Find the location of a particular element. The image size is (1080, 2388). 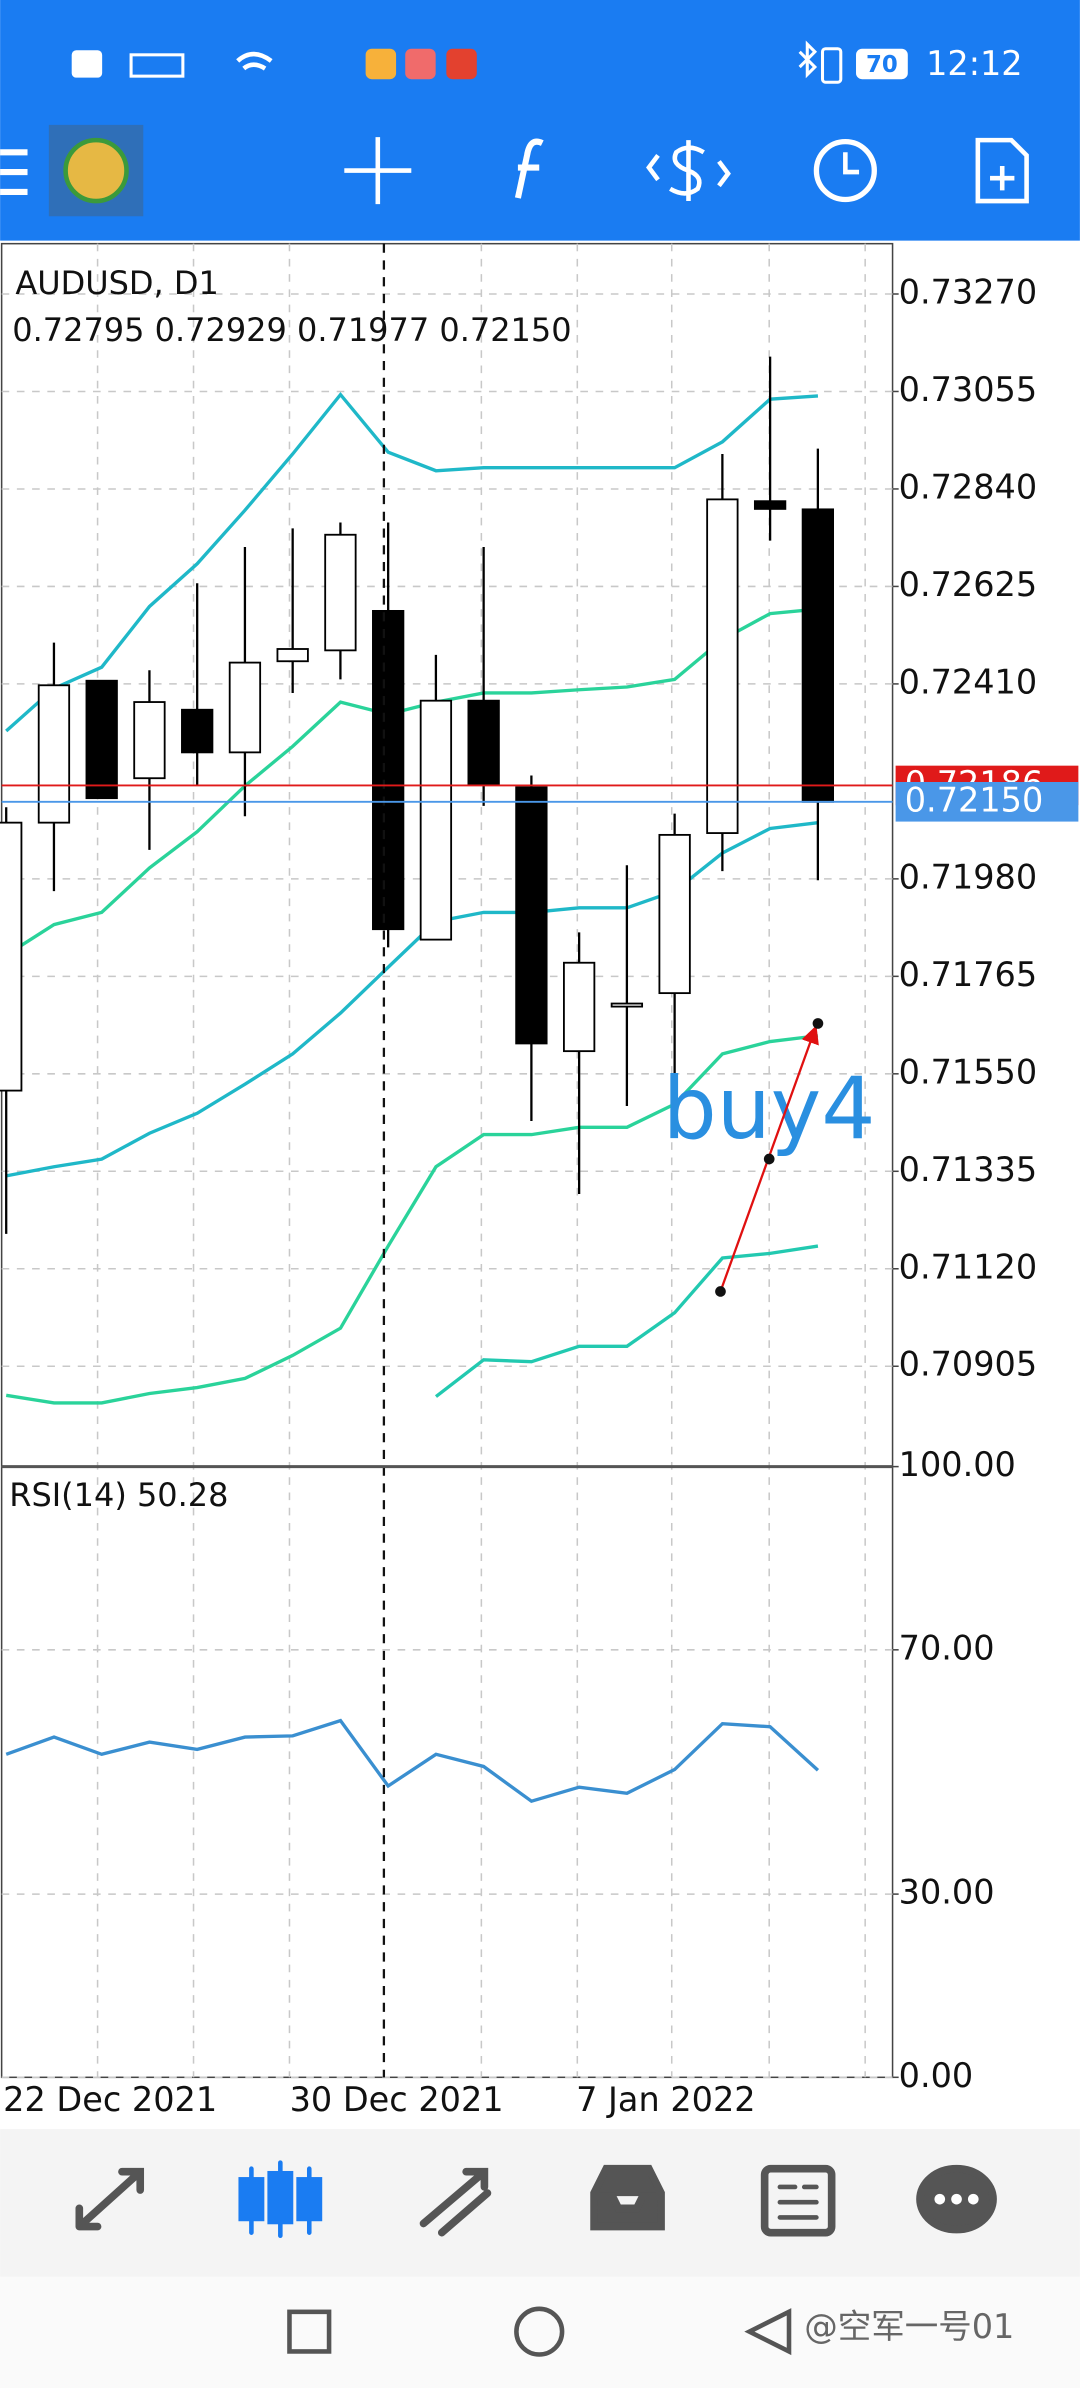

history-tab is located at coordinates (627, 2197).